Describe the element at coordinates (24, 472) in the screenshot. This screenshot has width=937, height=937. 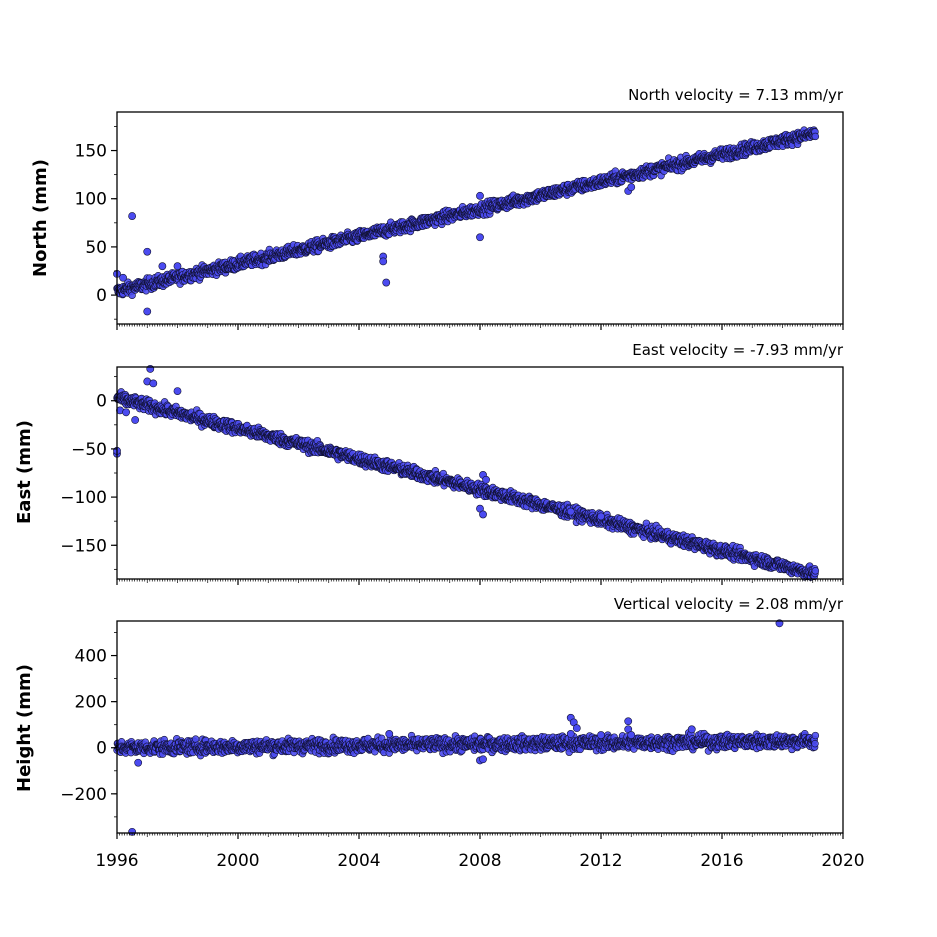
I see `east-ylabel: East (mm)` at that location.